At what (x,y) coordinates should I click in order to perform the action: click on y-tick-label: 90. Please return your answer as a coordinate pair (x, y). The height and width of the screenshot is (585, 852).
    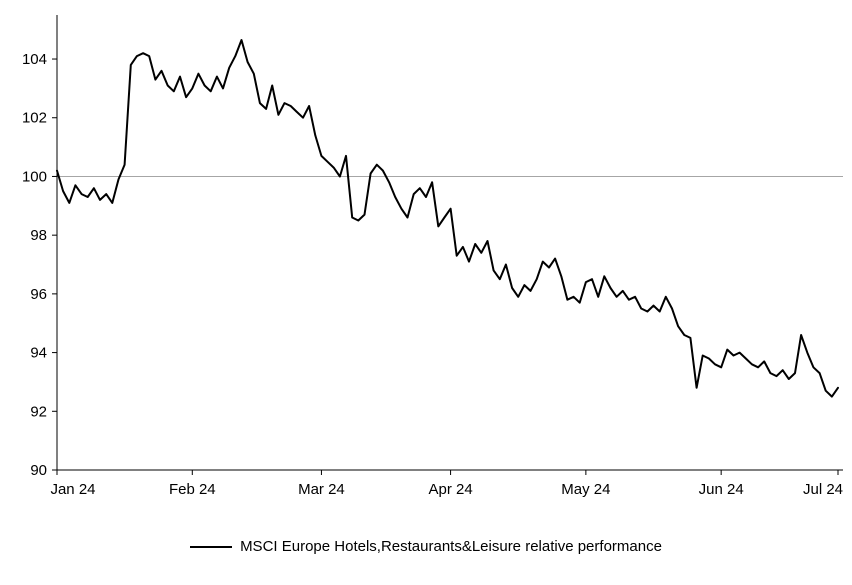
    Looking at the image, I should click on (38, 470).